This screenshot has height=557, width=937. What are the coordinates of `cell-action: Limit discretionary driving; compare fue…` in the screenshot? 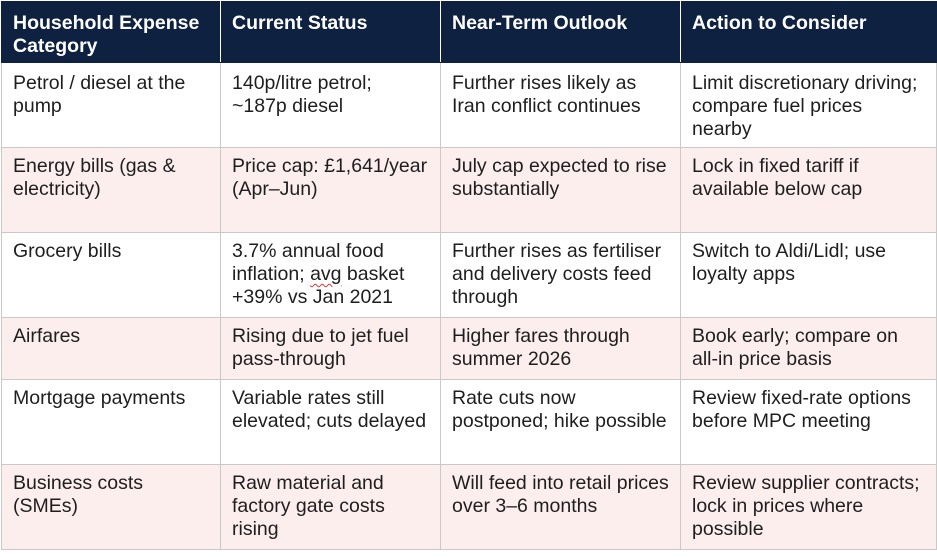 It's located at (808, 105).